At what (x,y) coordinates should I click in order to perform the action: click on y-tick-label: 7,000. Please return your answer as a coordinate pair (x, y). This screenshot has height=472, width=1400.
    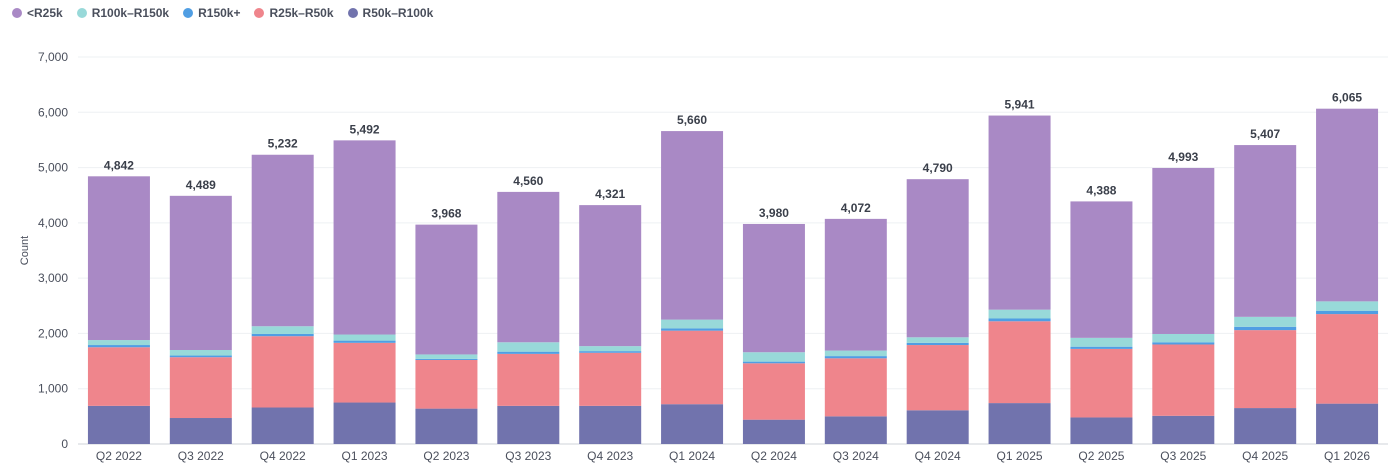
    Looking at the image, I should click on (53, 57).